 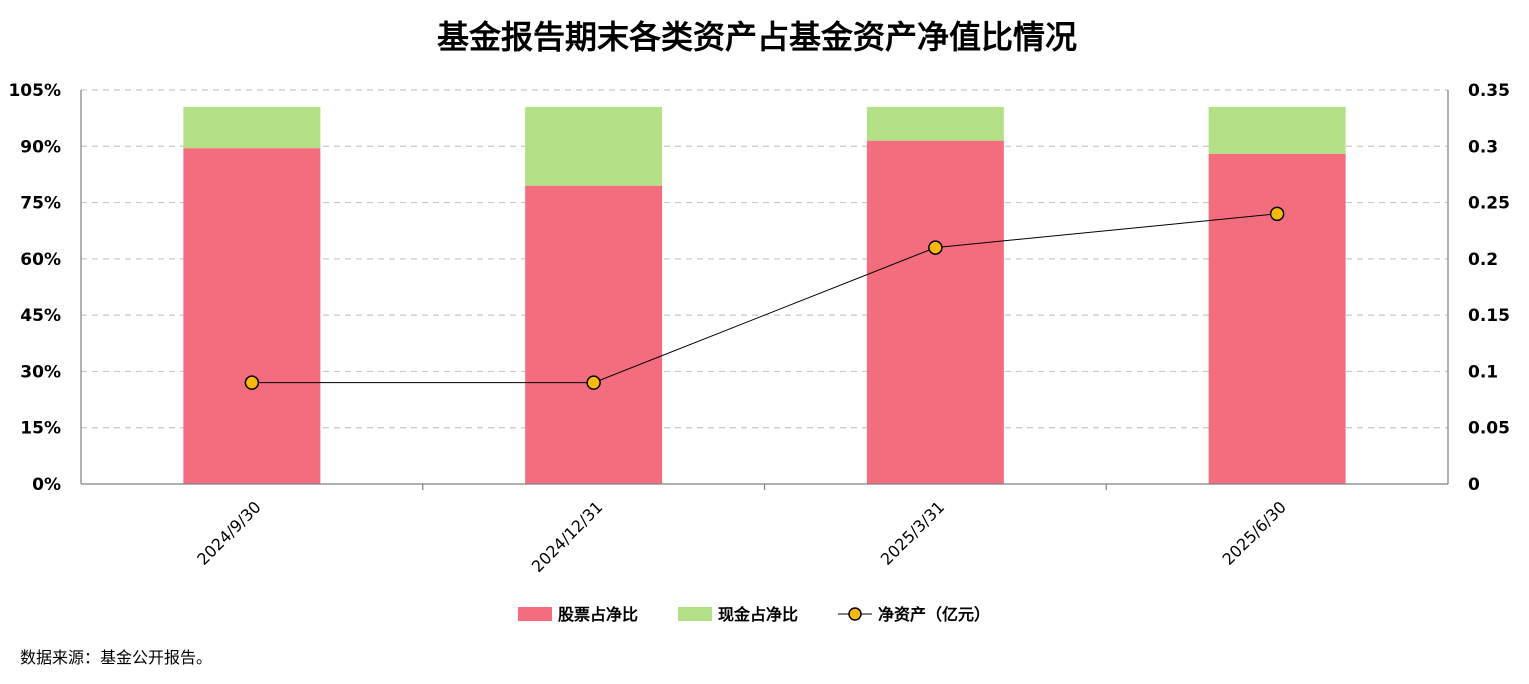 I want to click on x-tick-label: 2025/3/31, so click(x=912, y=532).